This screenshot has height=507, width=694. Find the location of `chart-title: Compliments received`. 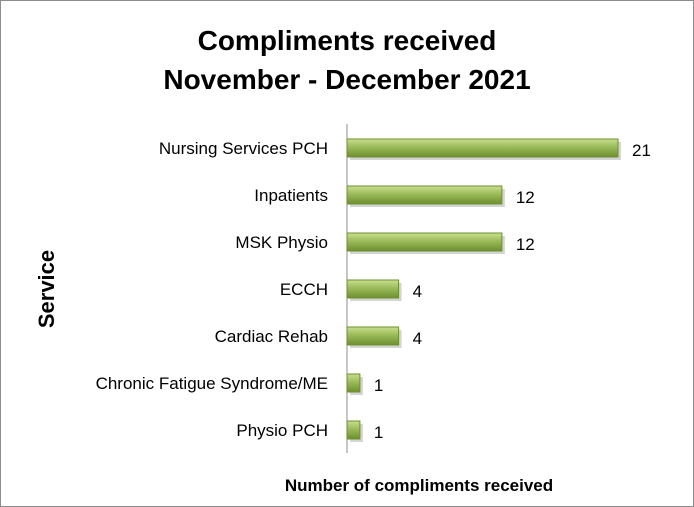

chart-title: Compliments received is located at coordinates (347, 40).